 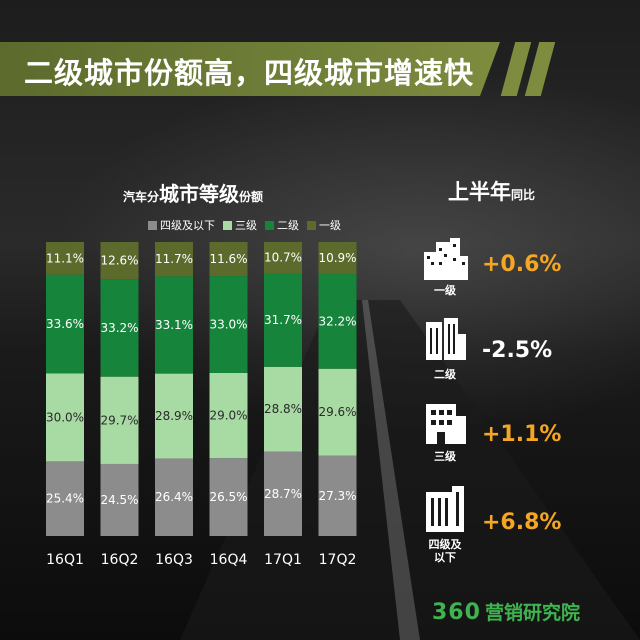 I want to click on data-label: 10.7%, so click(x=283, y=258).